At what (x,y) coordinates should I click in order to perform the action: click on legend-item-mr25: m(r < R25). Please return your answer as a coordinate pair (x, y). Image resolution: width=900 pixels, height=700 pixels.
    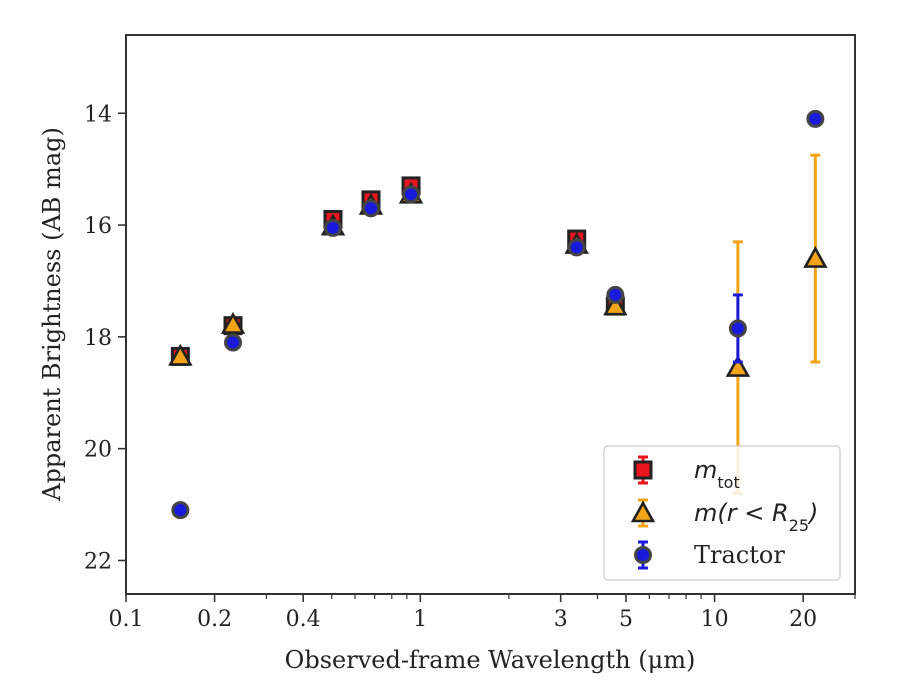
    Looking at the image, I should click on (724, 516).